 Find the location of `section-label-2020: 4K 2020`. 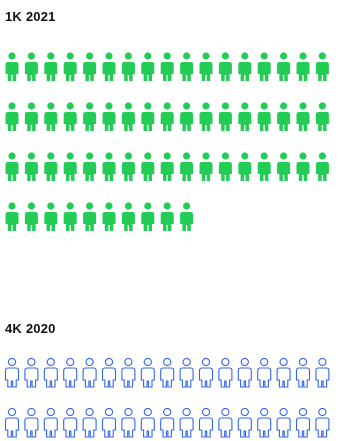

section-label-2020: 4K 2020 is located at coordinates (30, 328).